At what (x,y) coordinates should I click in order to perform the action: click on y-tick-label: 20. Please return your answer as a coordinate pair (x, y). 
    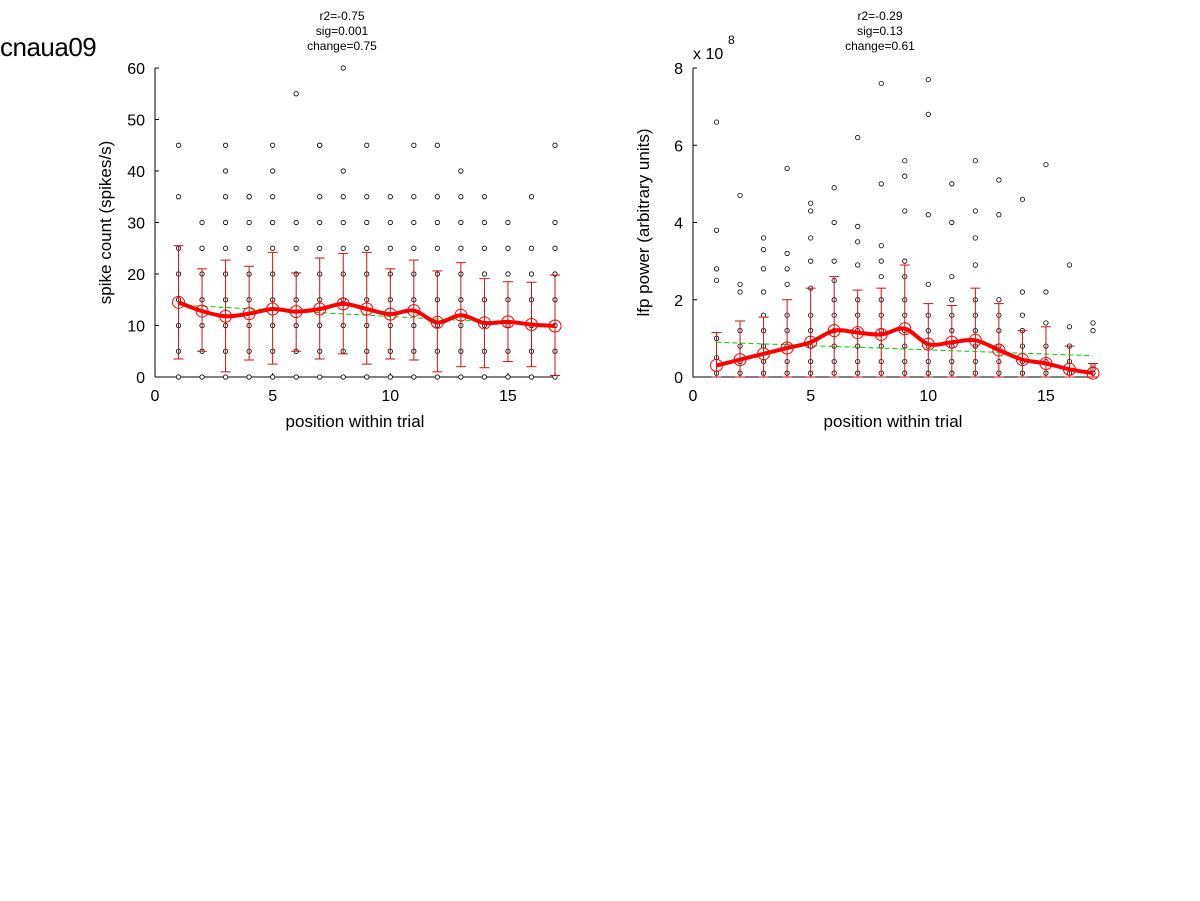
    Looking at the image, I should click on (136, 275).